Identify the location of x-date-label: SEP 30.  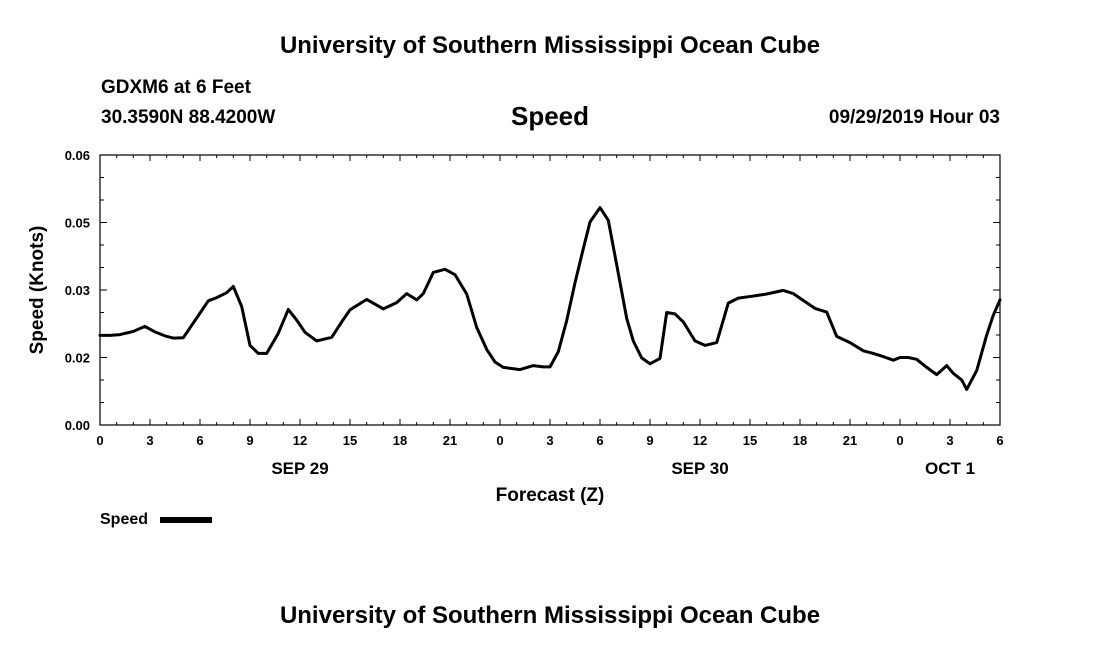
(699, 468).